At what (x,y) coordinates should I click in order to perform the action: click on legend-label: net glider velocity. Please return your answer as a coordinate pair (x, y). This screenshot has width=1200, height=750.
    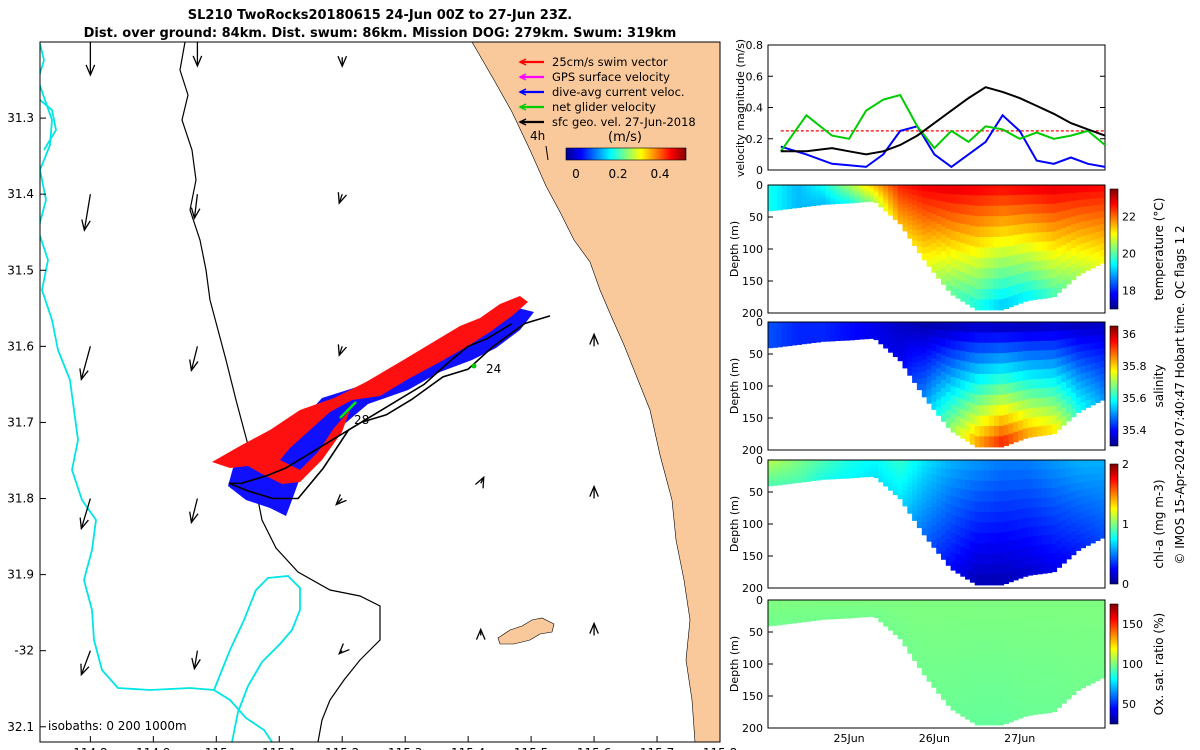
    Looking at the image, I should click on (604, 107).